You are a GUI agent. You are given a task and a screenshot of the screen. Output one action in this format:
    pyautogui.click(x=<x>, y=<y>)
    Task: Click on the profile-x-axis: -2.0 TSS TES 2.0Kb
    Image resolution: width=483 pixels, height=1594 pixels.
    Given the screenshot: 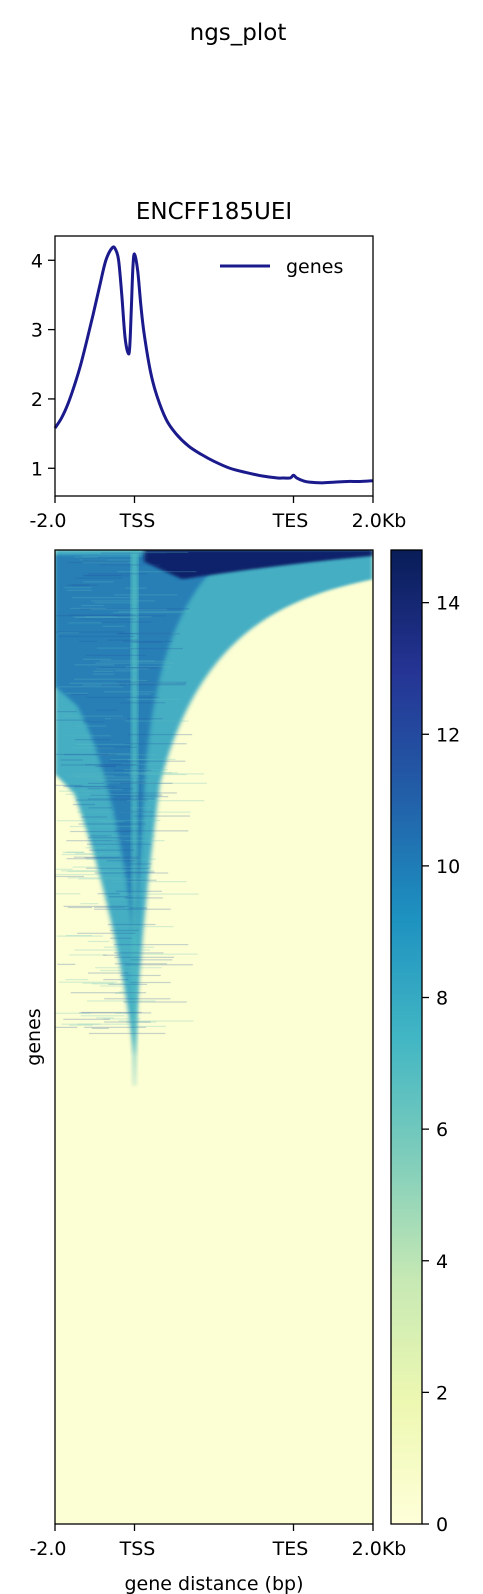 What is the action you would take?
    pyautogui.click(x=217, y=514)
    